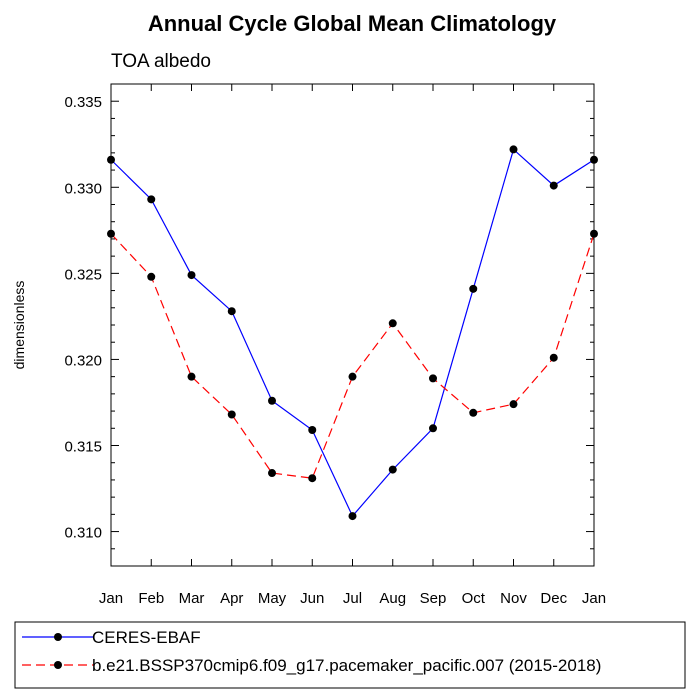 The width and height of the screenshot is (700, 700). What do you see at coordinates (146, 637) in the screenshot?
I see `legend-label: CERES-EBAF` at bounding box center [146, 637].